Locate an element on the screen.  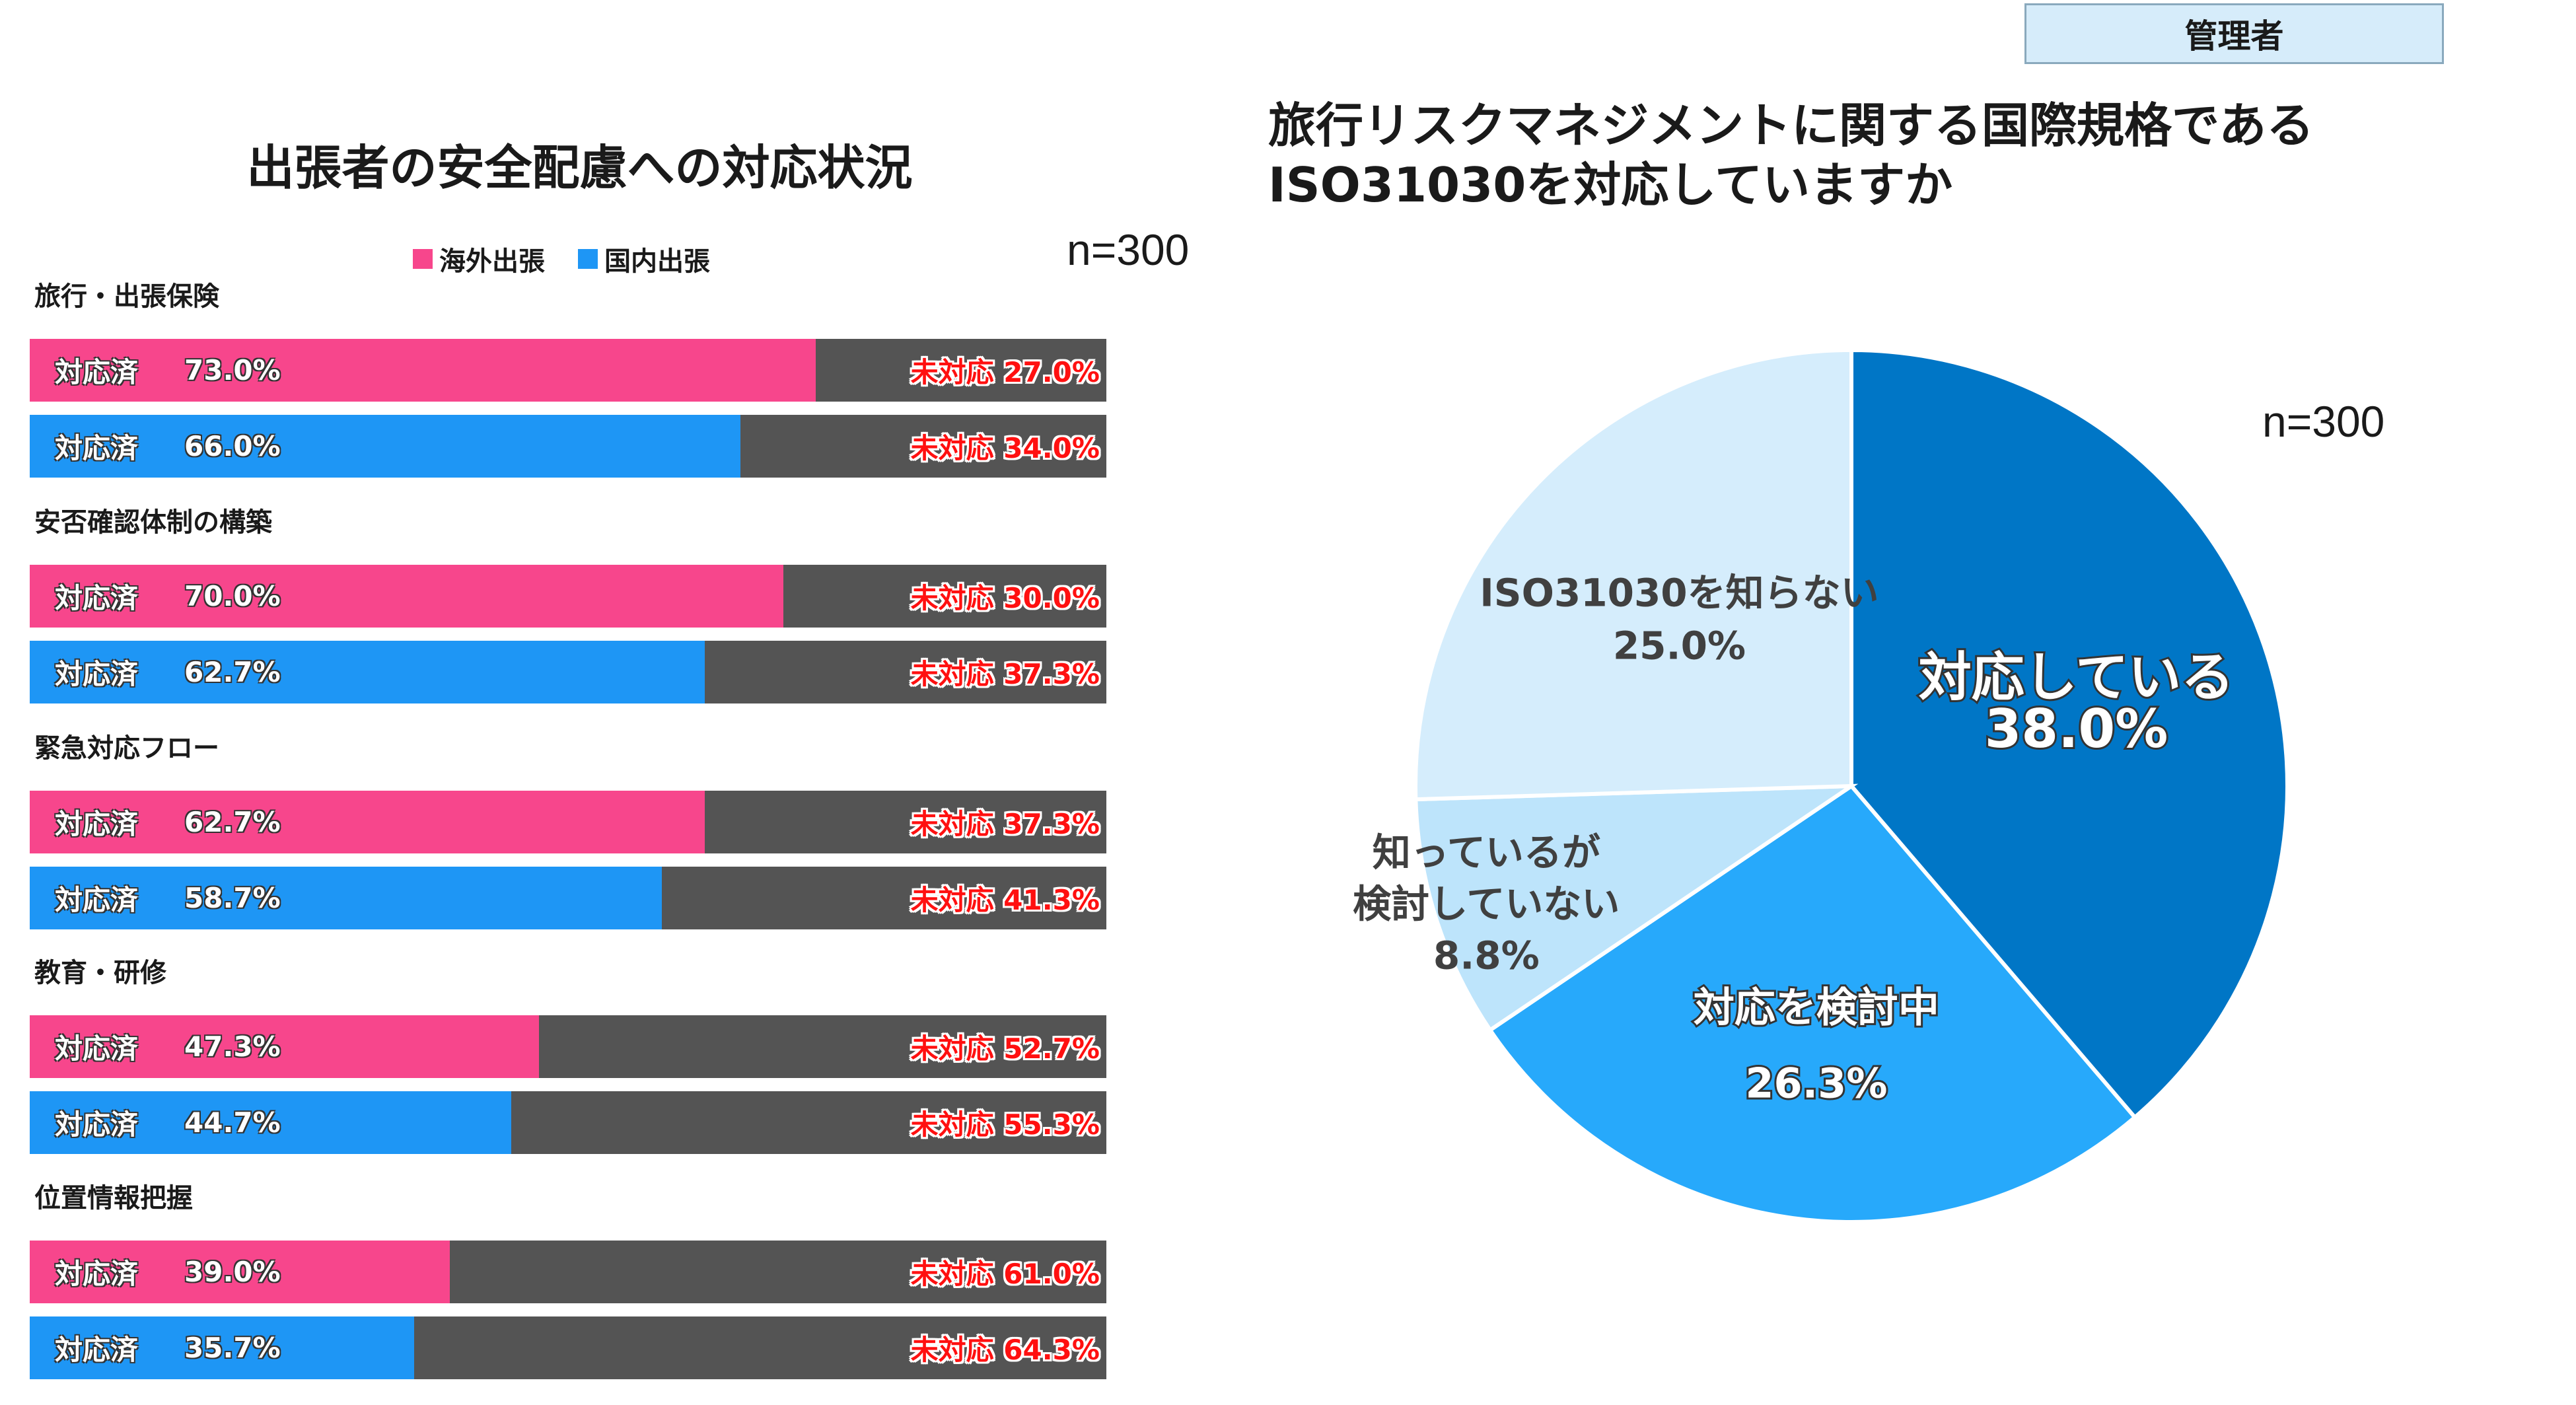
pie-label-line: 知っているが is located at coordinates (1486, 852).